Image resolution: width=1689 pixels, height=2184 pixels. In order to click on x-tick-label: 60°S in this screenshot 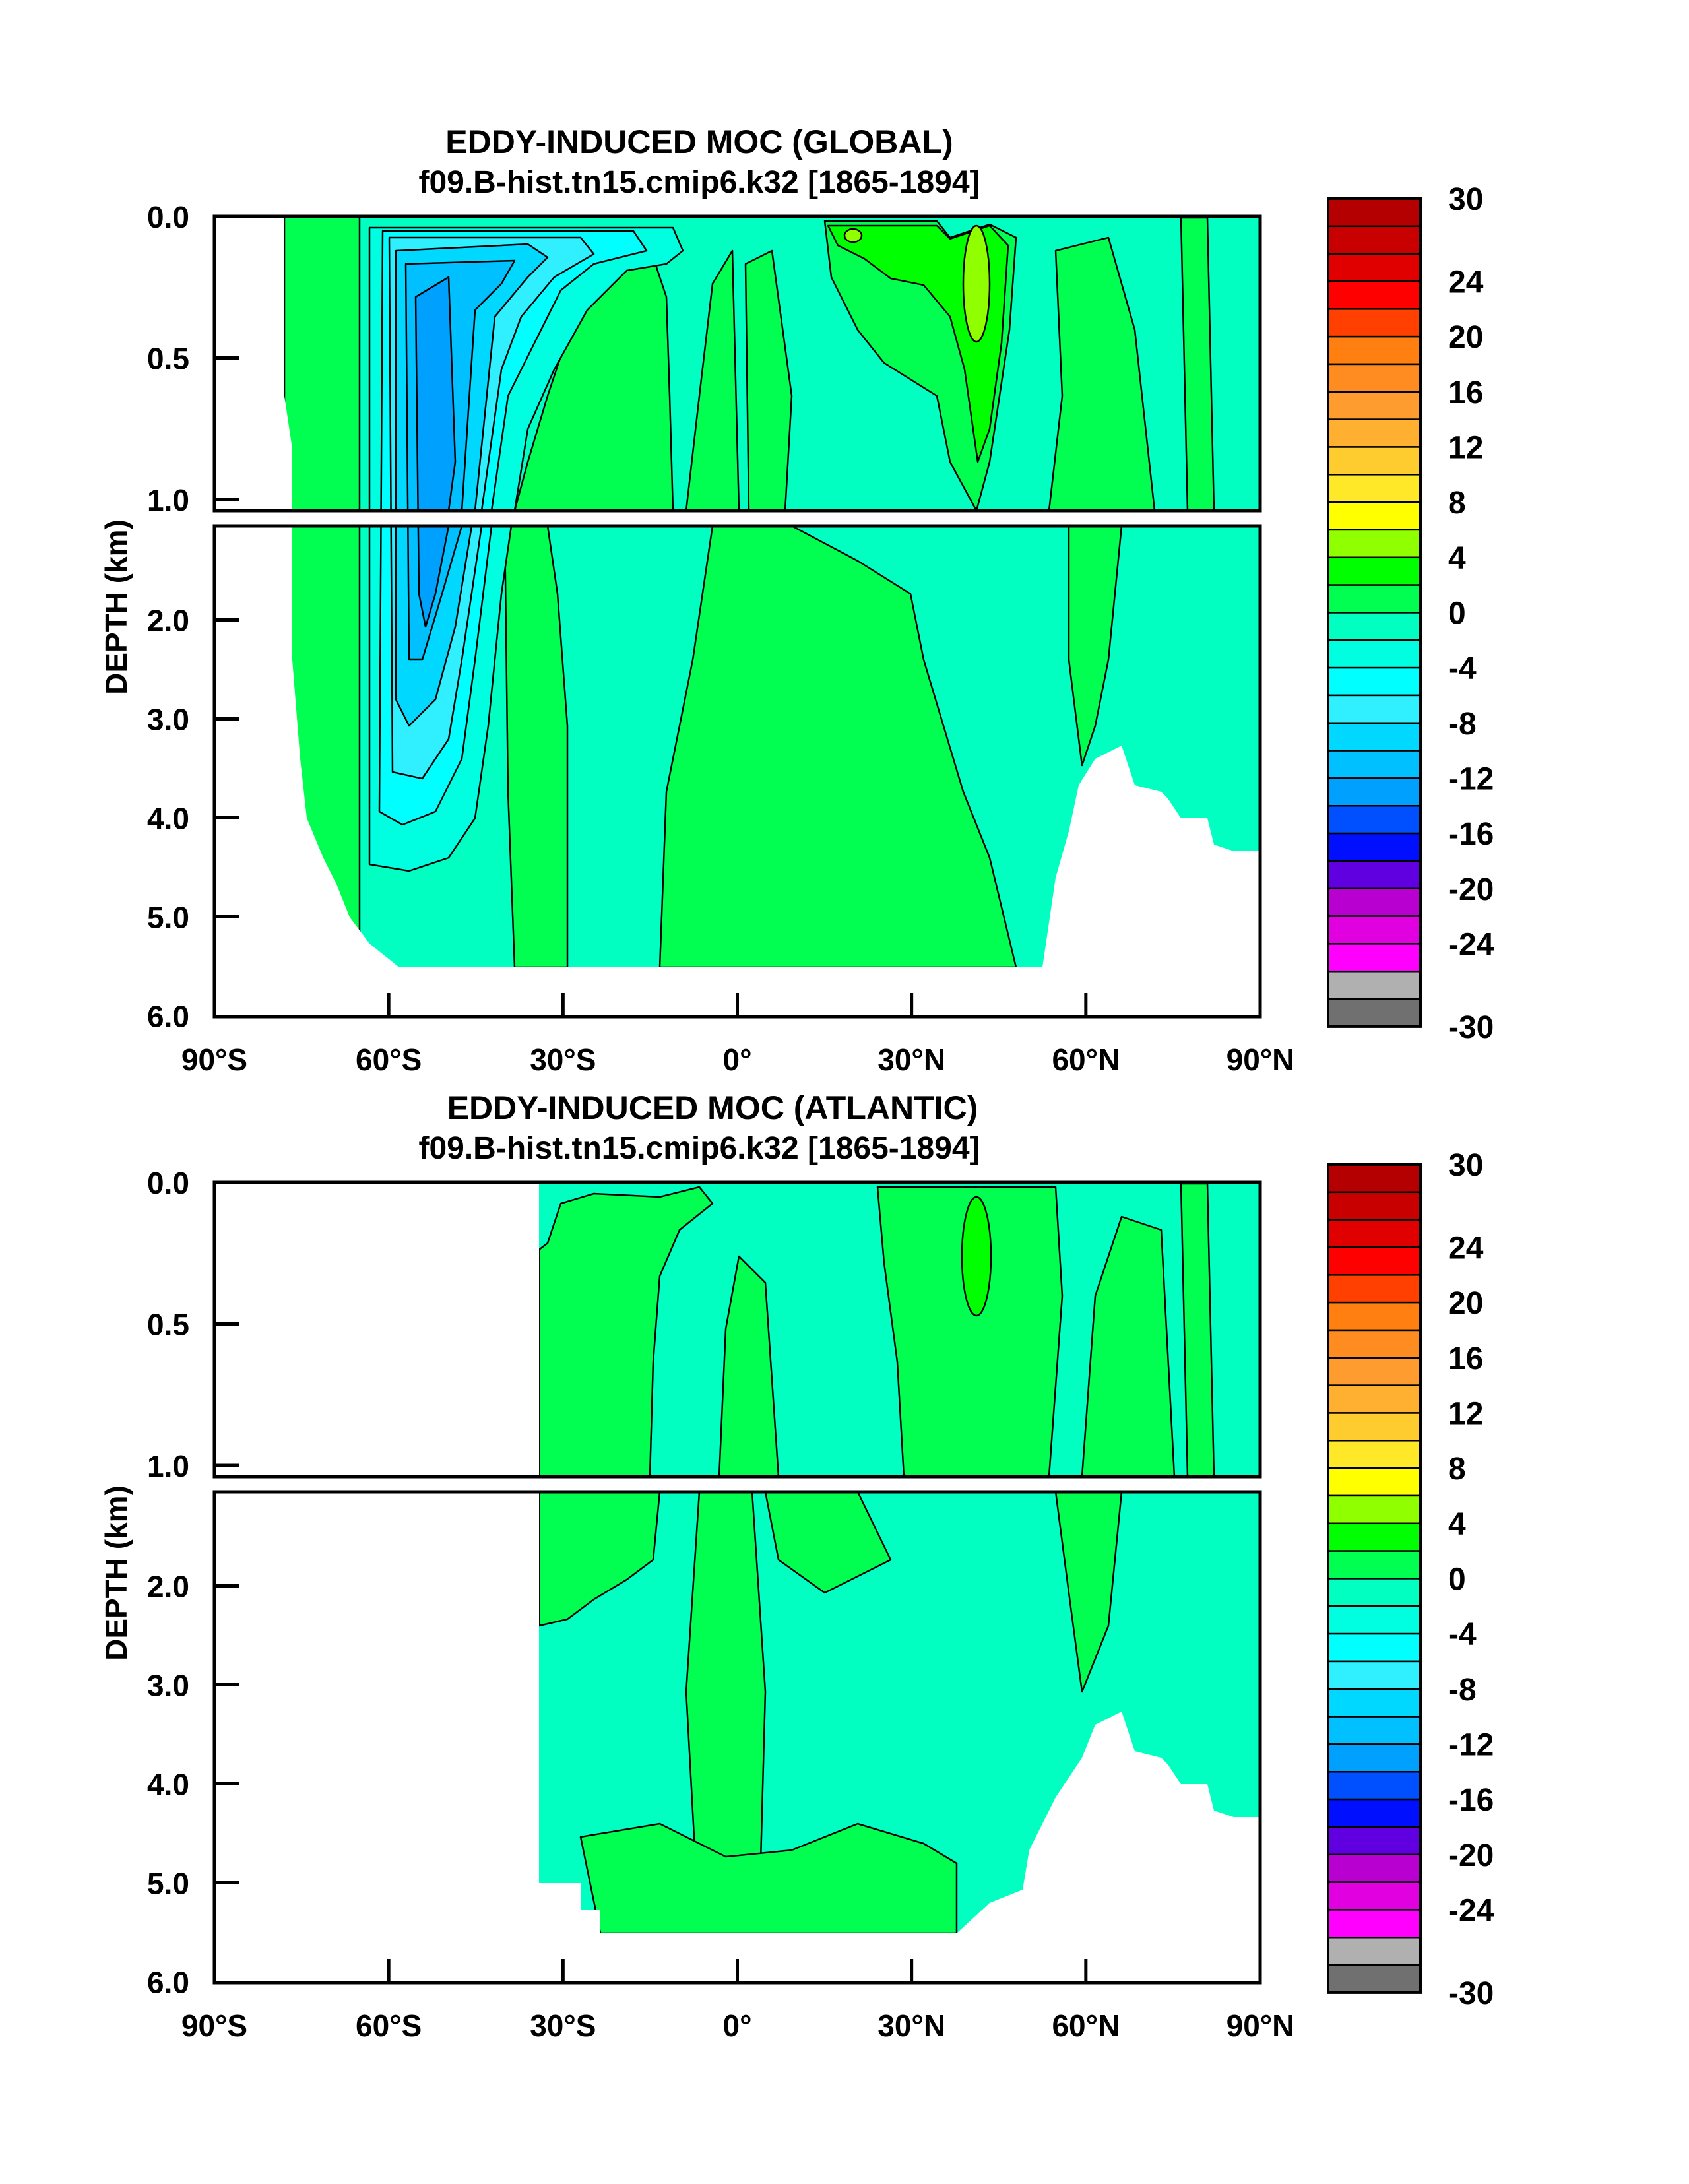, I will do `click(389, 1060)`.